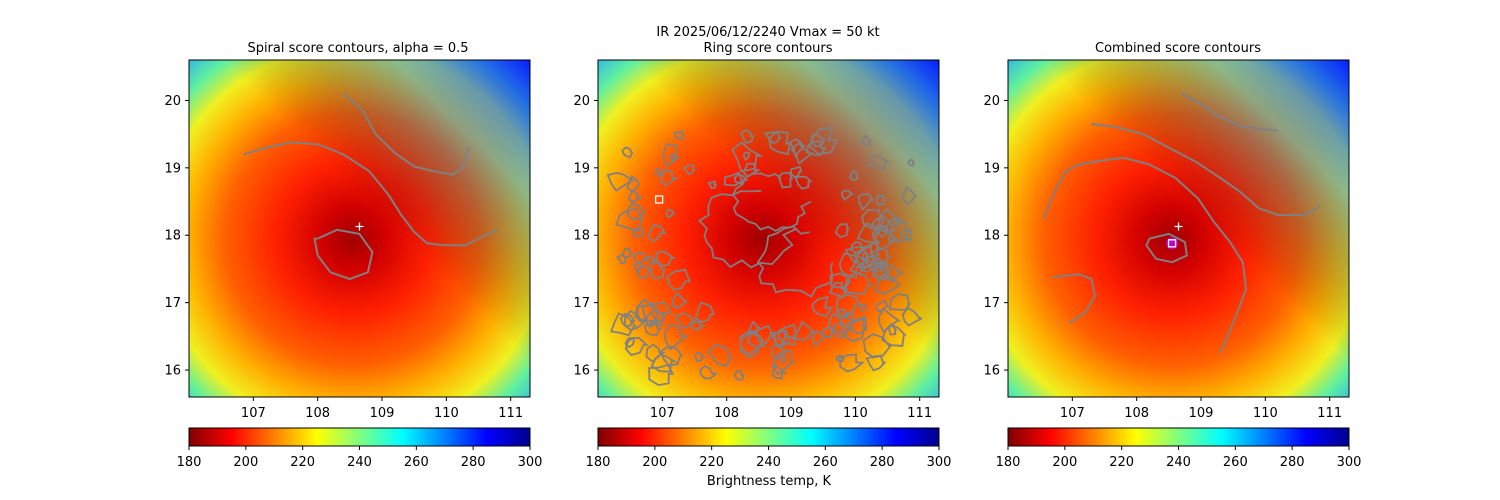 This screenshot has width=1500, height=500. I want to click on ring-contour-arc, so click(747, 229).